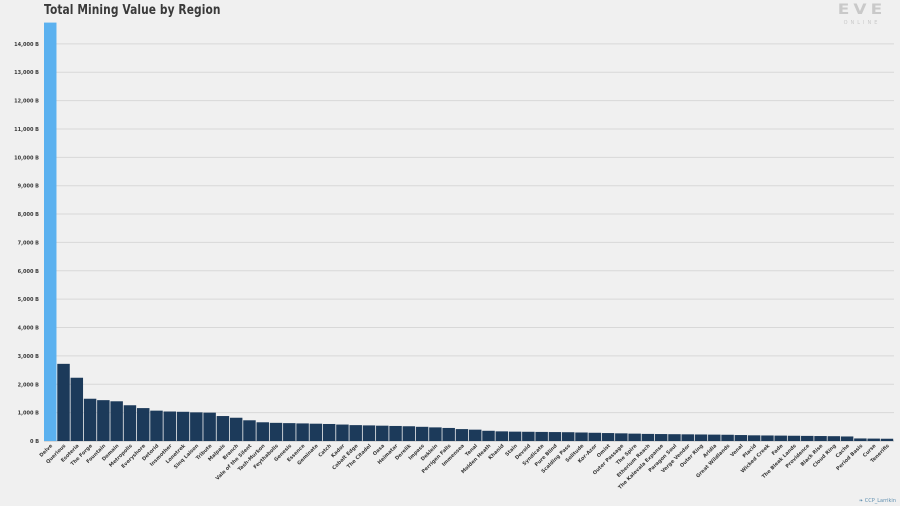 This screenshot has height=506, width=900. Describe the element at coordinates (29, 243) in the screenshot. I see `y-tick-label: 7,000 B` at that location.